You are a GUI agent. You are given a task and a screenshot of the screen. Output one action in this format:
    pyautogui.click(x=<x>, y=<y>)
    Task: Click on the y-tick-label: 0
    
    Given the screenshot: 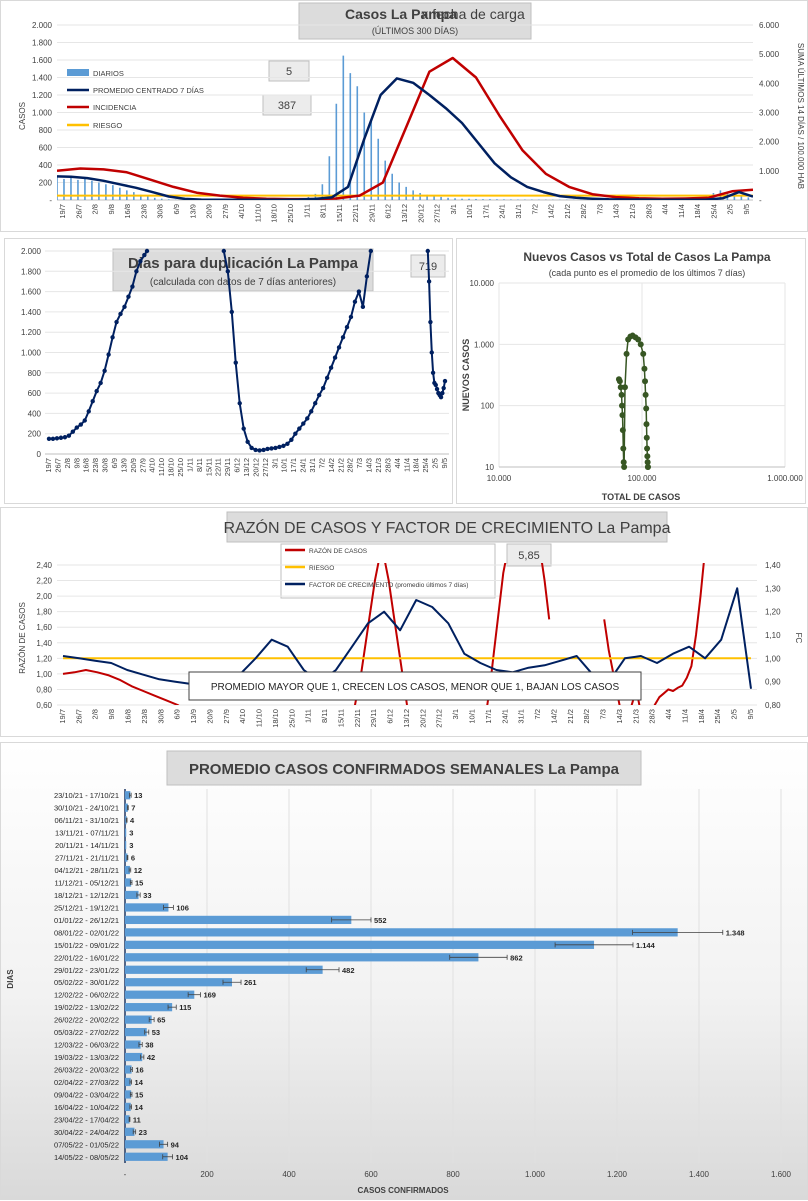 What is the action you would take?
    pyautogui.click(x=39, y=454)
    